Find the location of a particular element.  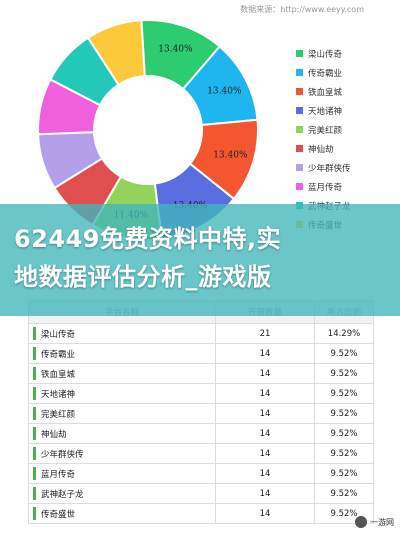

legend-item: 完美红颜 is located at coordinates (323, 129).